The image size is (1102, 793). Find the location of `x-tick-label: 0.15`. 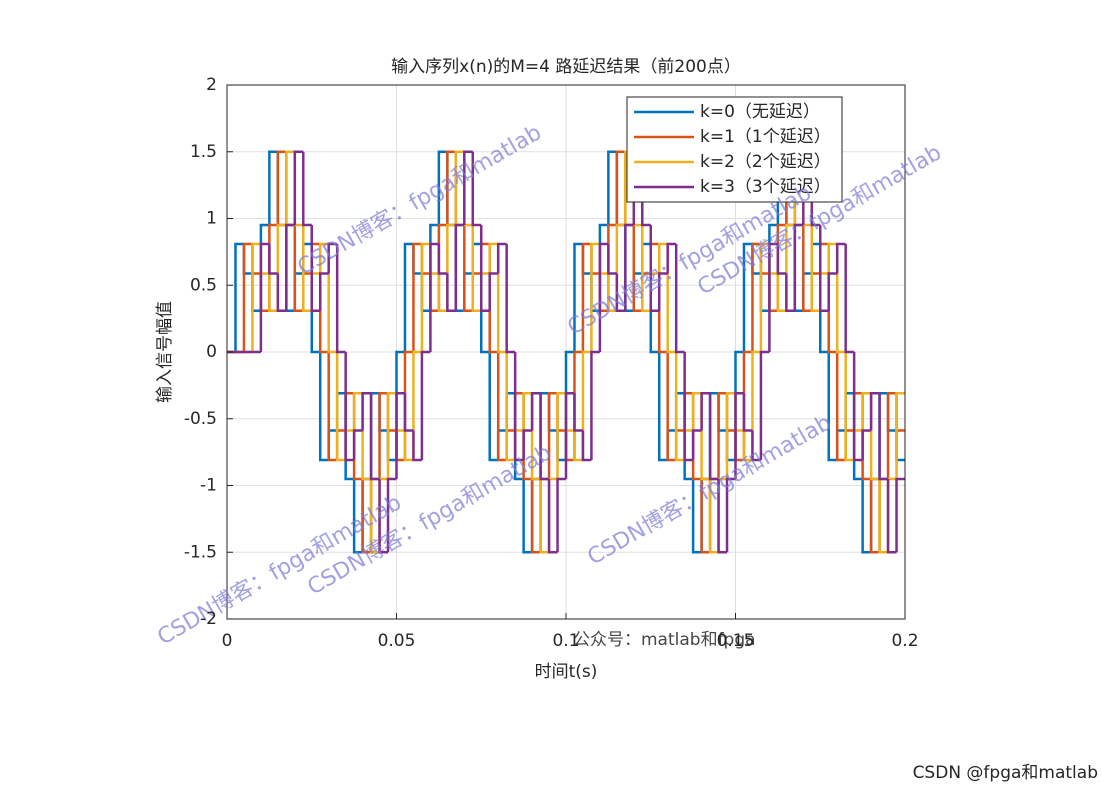

x-tick-label: 0.15 is located at coordinates (736, 641).